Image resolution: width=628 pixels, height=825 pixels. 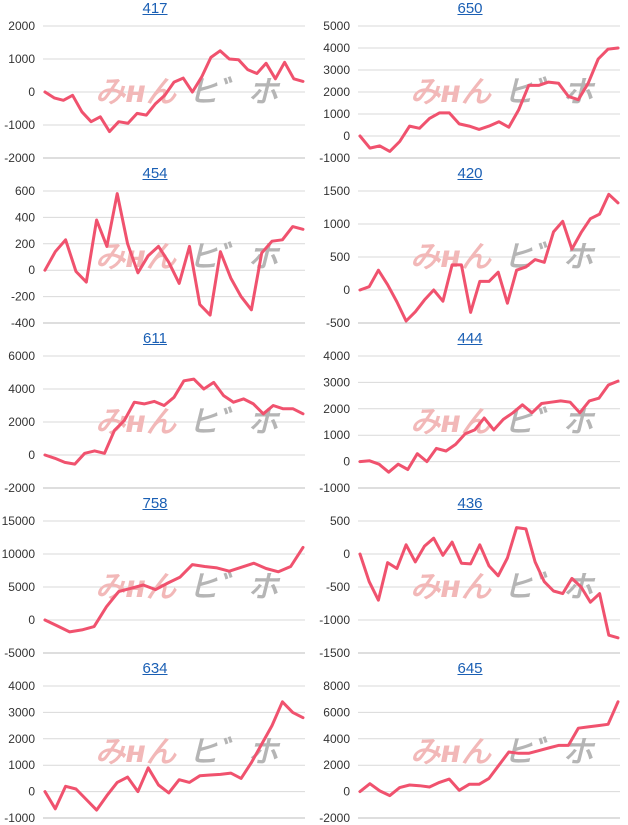 I want to click on chart-panel: 645 8000 6000 4000 2000 0 -2000 みнん ヒ゛ホ, so click(x=470, y=742).